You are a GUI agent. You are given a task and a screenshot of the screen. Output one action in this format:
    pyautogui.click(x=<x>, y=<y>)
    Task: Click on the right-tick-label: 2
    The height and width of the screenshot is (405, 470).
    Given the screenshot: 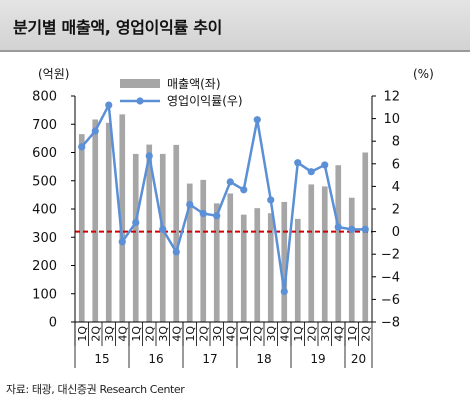 What is the action you would take?
    pyautogui.click(x=396, y=210)
    